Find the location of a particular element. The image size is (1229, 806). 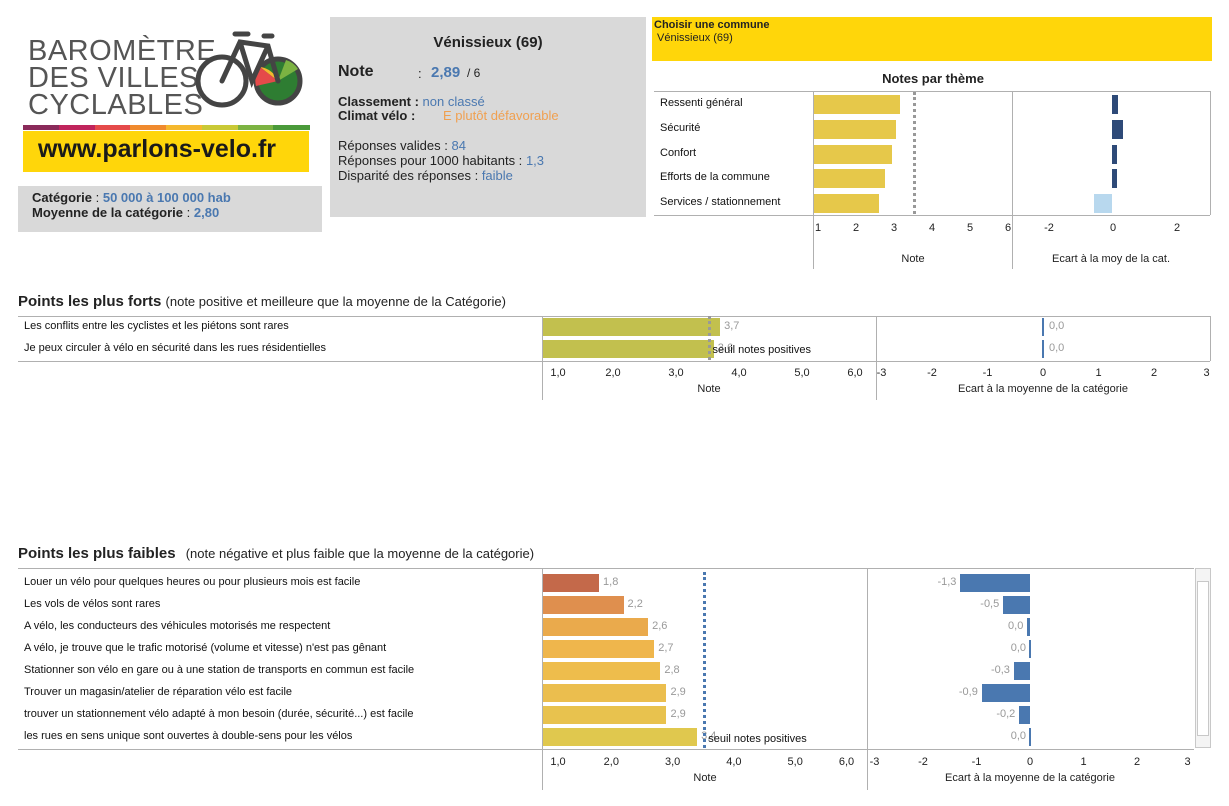

theme-ecart-tick: -2 is located at coordinates (1049, 228).